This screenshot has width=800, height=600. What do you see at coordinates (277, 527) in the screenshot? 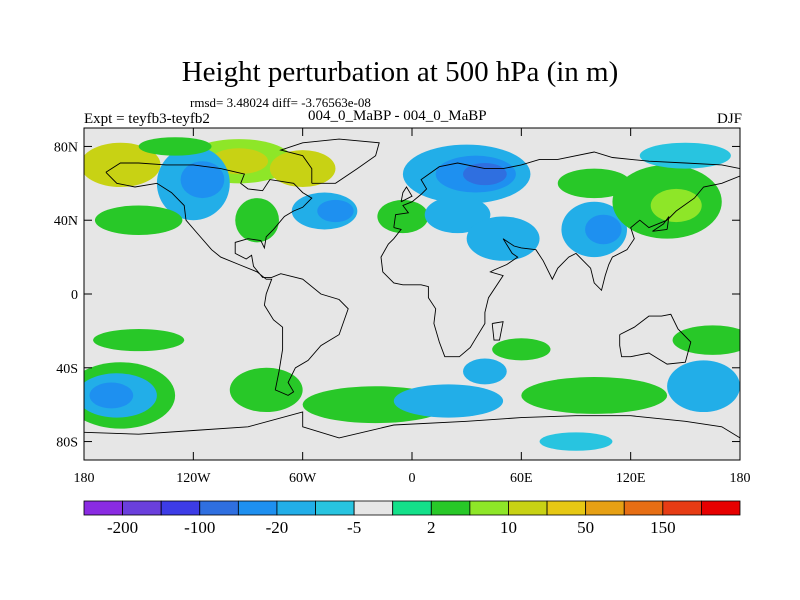
I see `colorbar-label: -20` at bounding box center [277, 527].